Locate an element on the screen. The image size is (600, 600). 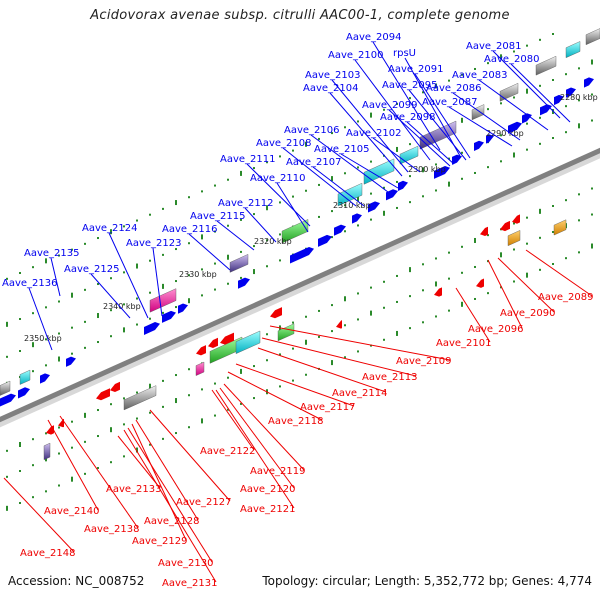
reverse-label: Aave_2096 is located at coordinates (496, 329).